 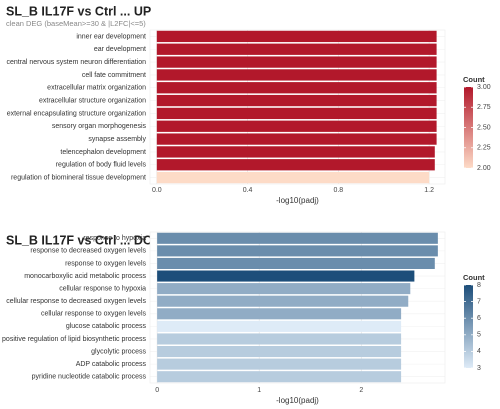 I want to click on y-tick-label: ear development, so click(x=120, y=49).